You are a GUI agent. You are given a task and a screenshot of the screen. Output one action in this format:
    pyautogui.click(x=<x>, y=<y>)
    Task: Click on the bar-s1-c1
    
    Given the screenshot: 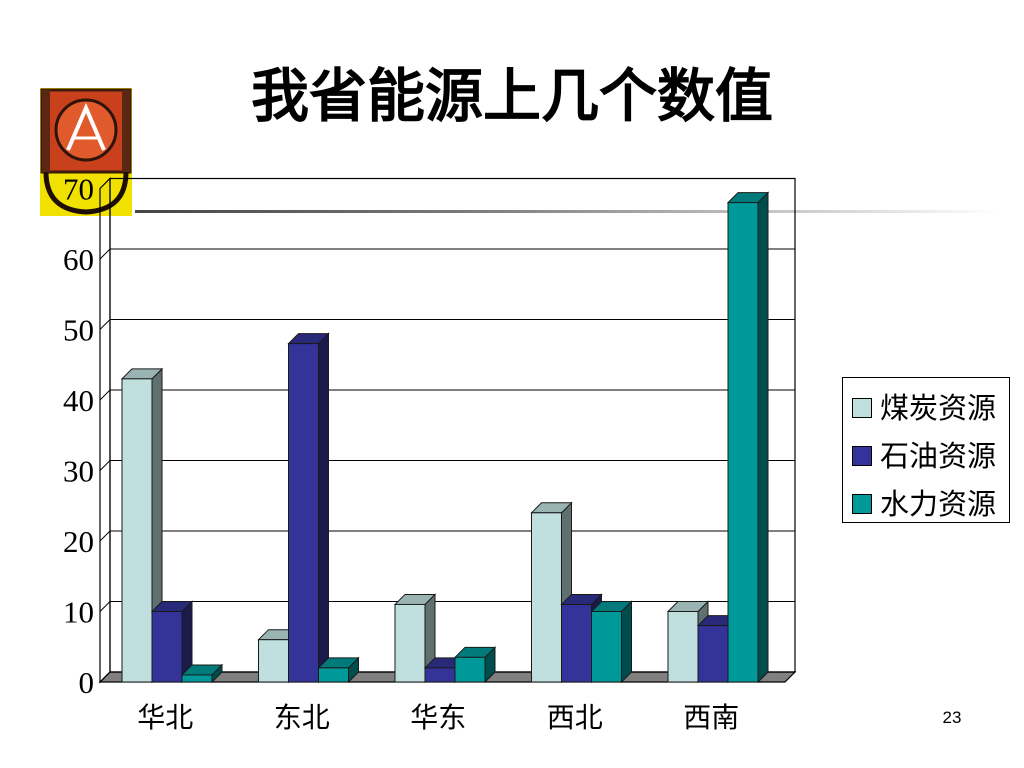 What is the action you would take?
    pyautogui.click(x=308, y=508)
    